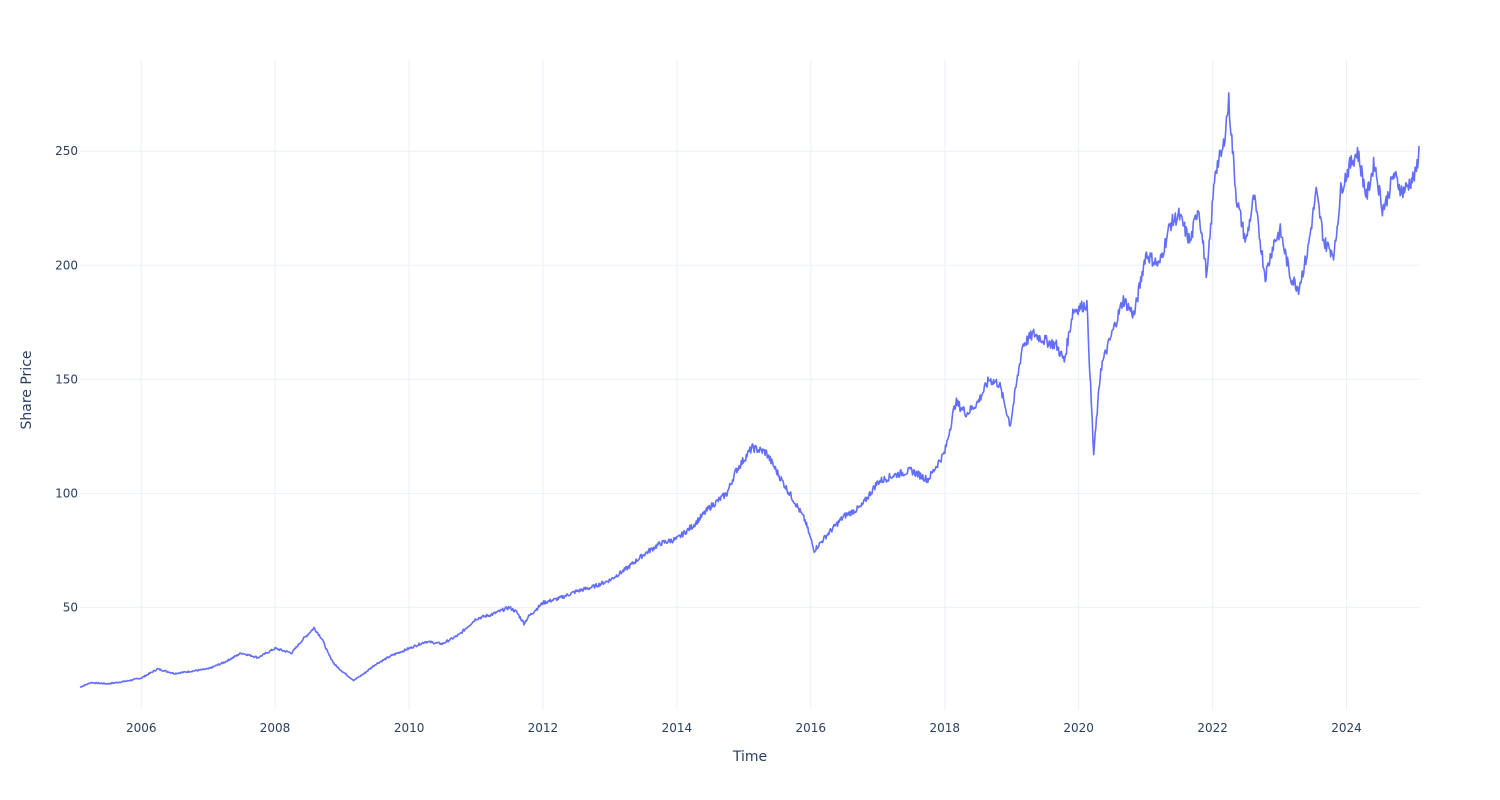 This screenshot has height=800, width=1500. Describe the element at coordinates (66, 151) in the screenshot. I see `y-tick-label: 250` at that location.